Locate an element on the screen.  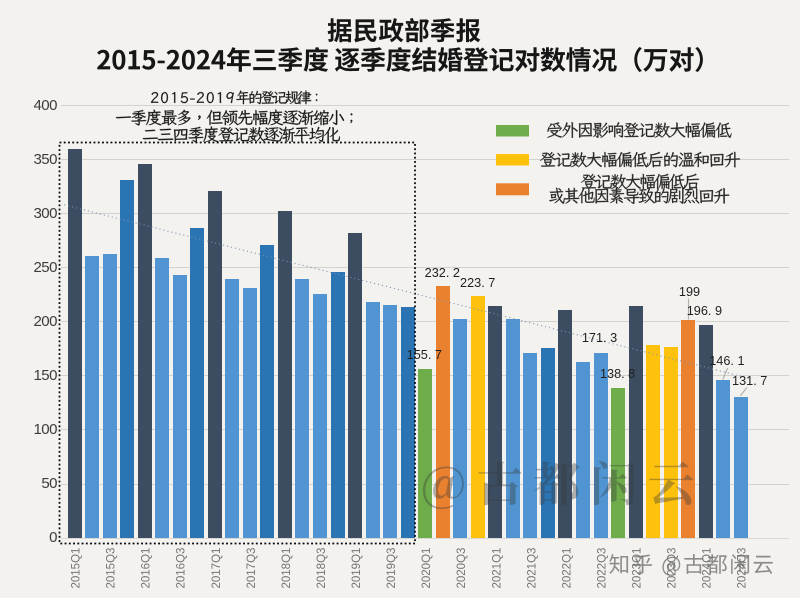
svg-text: 2015Q1 is located at coordinates (77, 568).